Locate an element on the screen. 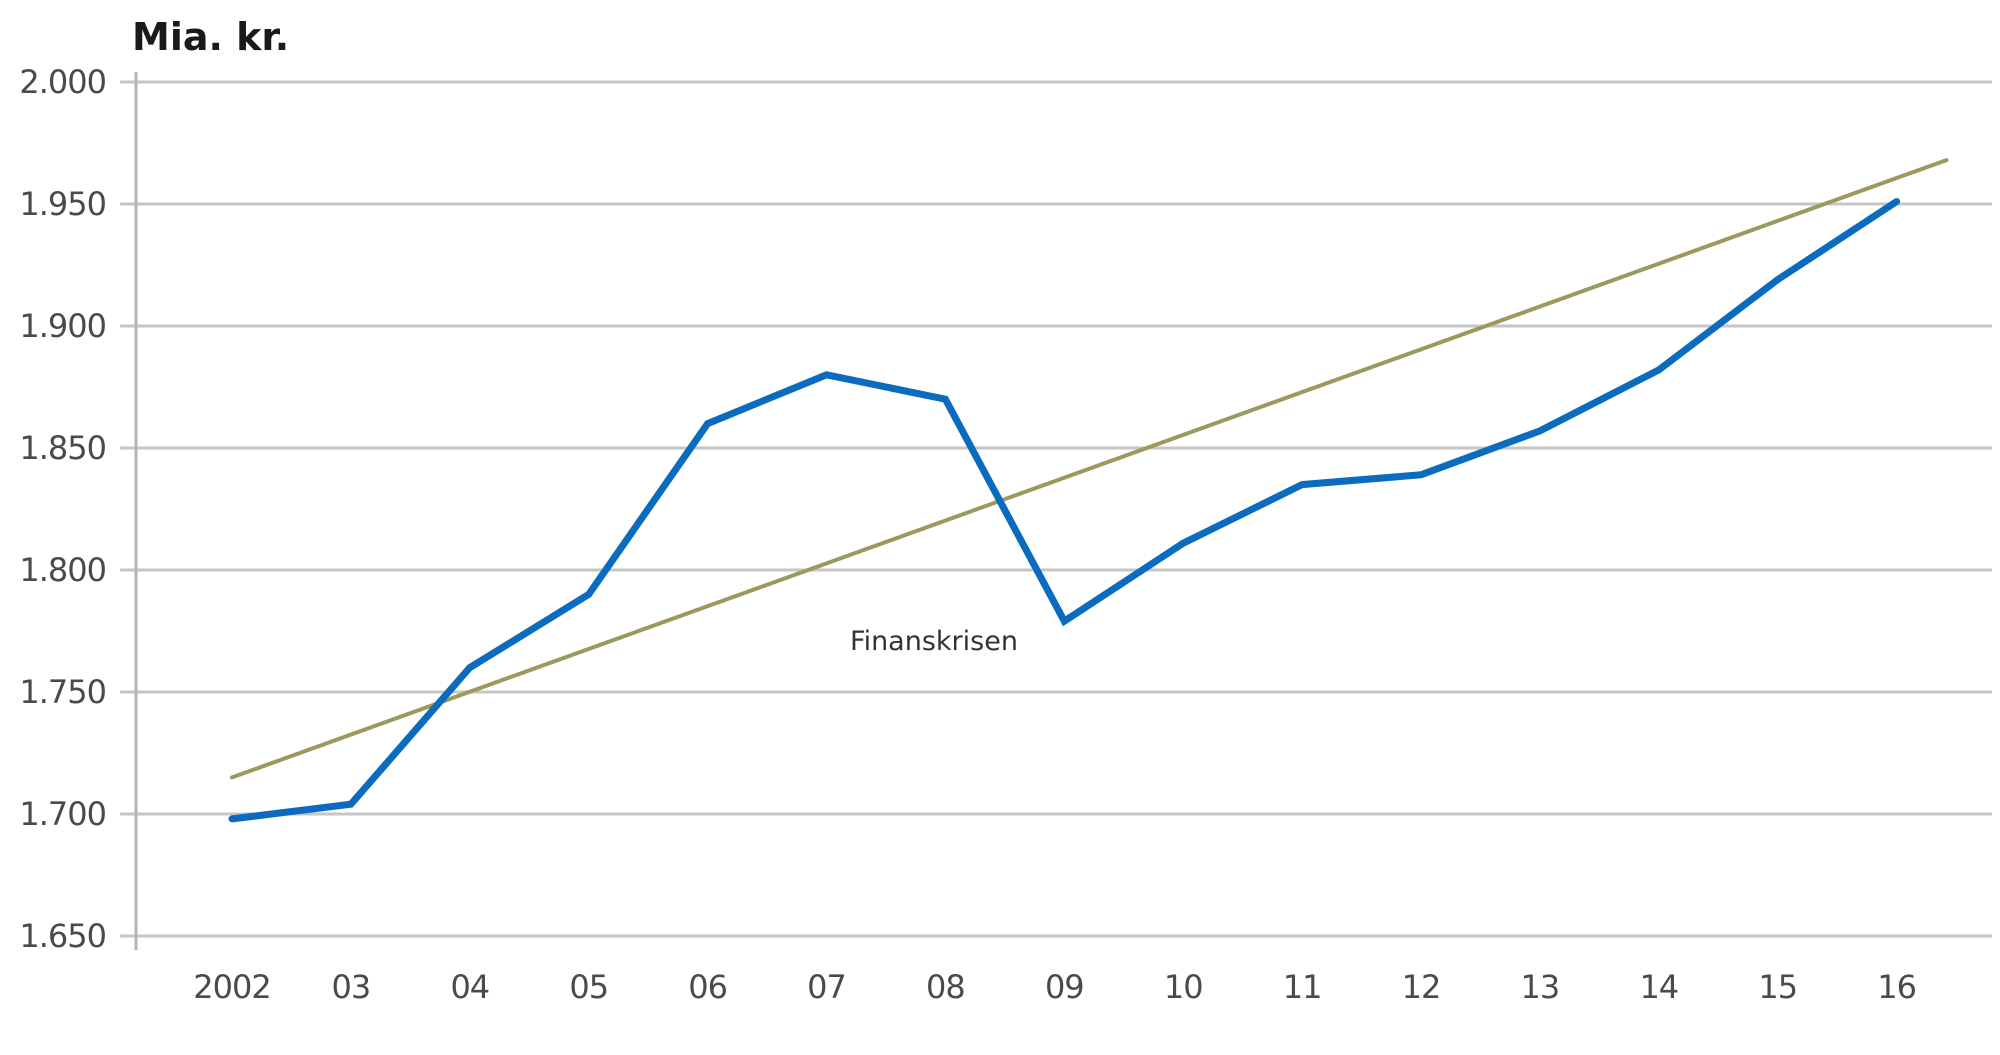  x-tick-label: 12 is located at coordinates (1421, 987).